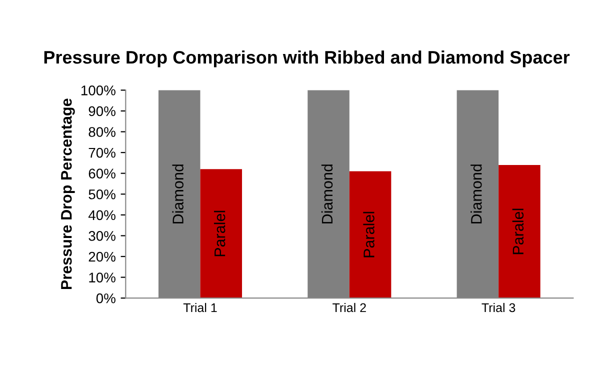 The height and width of the screenshot is (368, 613). I want to click on x-tick-label: Trial 3, so click(499, 307).